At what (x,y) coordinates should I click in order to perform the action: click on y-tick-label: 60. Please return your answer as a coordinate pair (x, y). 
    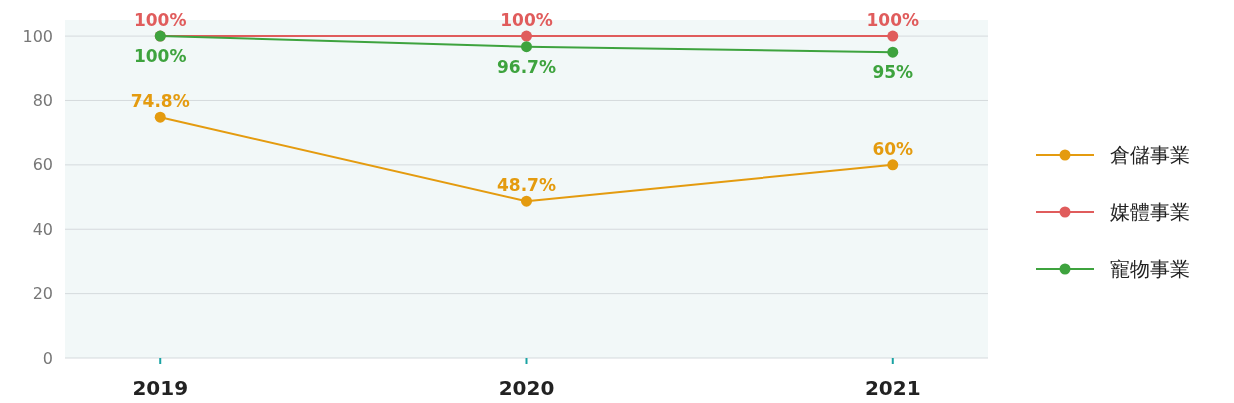
    Looking at the image, I should click on (42, 165).